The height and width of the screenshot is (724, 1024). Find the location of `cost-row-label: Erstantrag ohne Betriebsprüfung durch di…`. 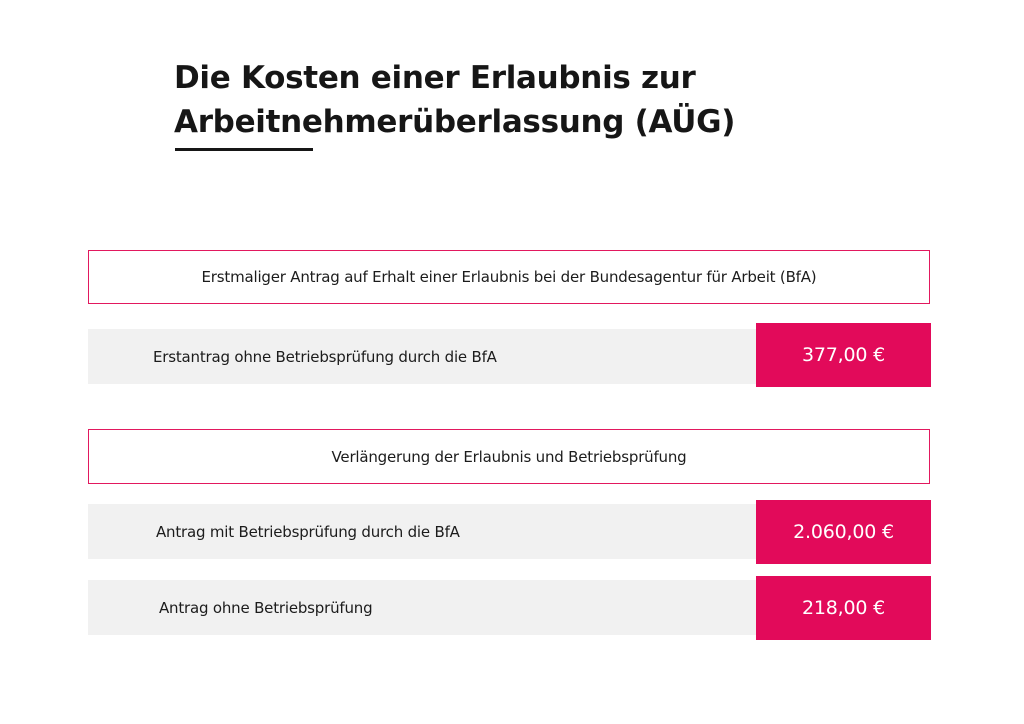

cost-row-label: Erstantrag ohne Betriebsprüfung durch di… is located at coordinates (423, 356).